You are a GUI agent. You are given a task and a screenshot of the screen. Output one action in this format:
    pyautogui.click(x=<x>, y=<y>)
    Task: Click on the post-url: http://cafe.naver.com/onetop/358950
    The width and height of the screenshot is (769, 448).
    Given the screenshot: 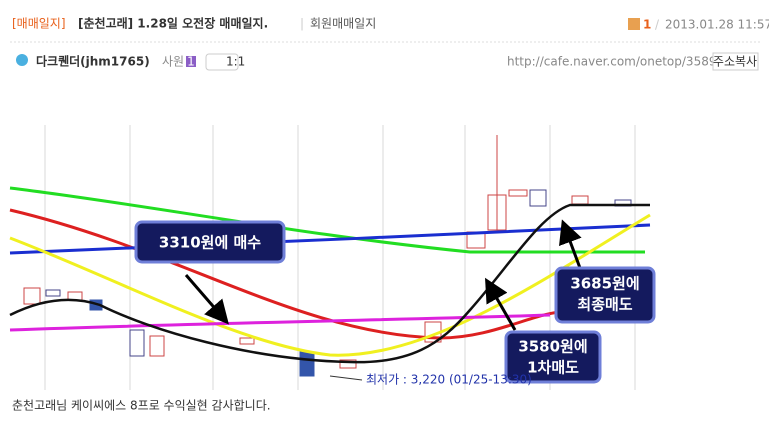 What is the action you would take?
    pyautogui.click(x=619, y=62)
    